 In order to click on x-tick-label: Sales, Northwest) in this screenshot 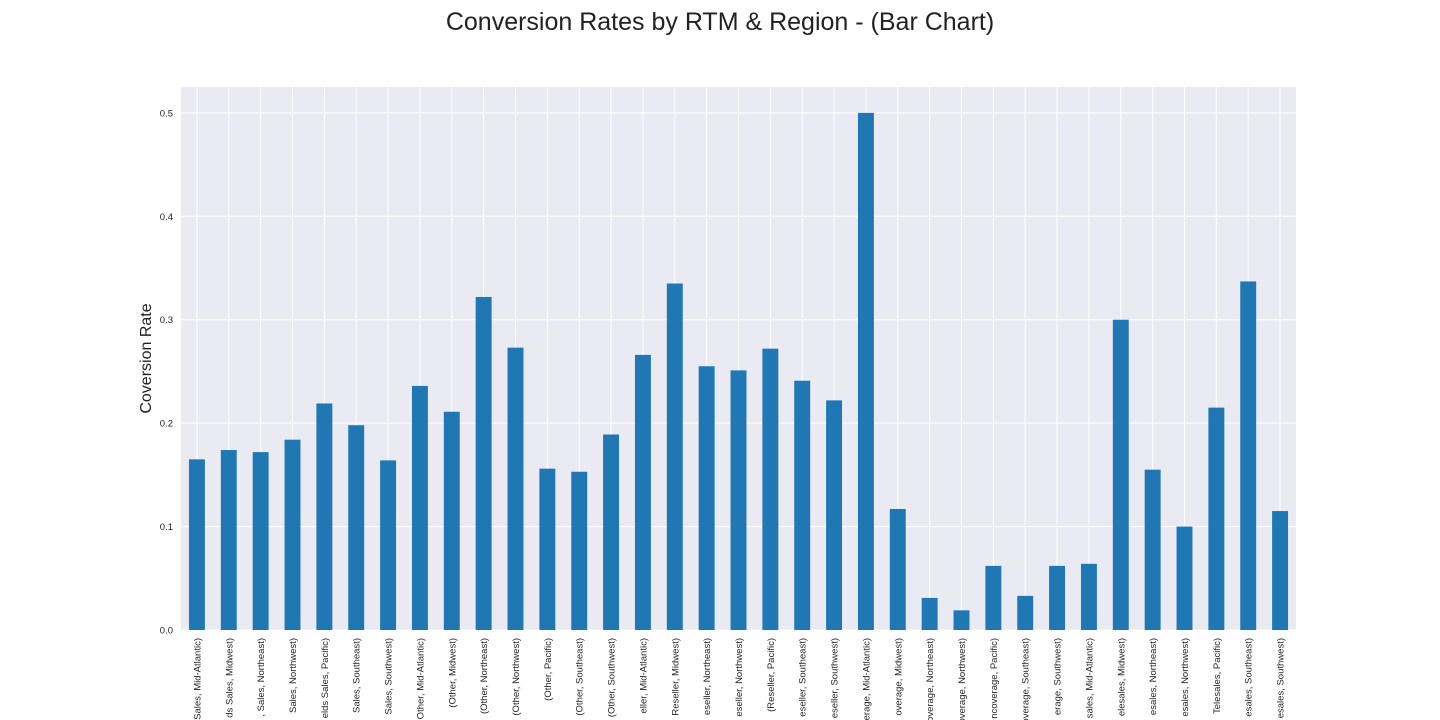, I will do `click(293, 675)`.